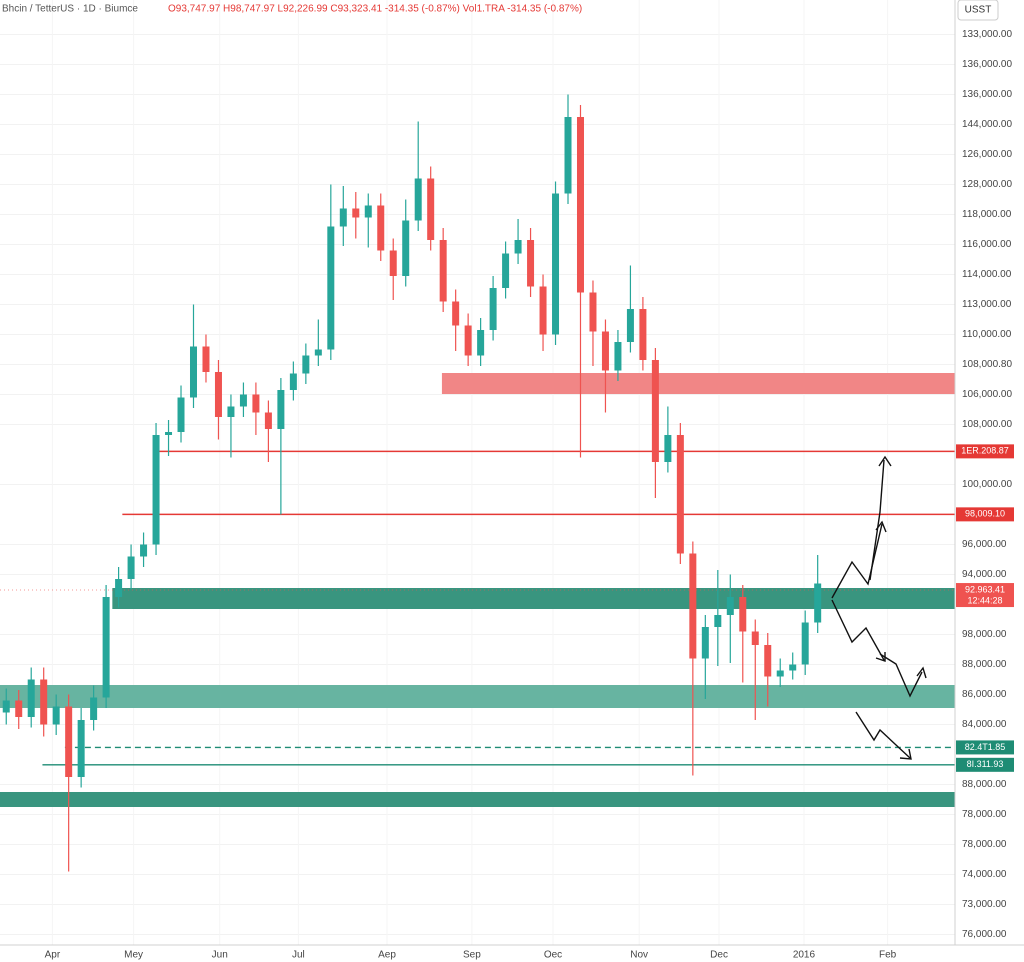 Image resolution: width=1024 pixels, height=962 pixels. Describe the element at coordinates (987, 304) in the screenshot. I see `y-tick-label: 113,000.00` at that location.